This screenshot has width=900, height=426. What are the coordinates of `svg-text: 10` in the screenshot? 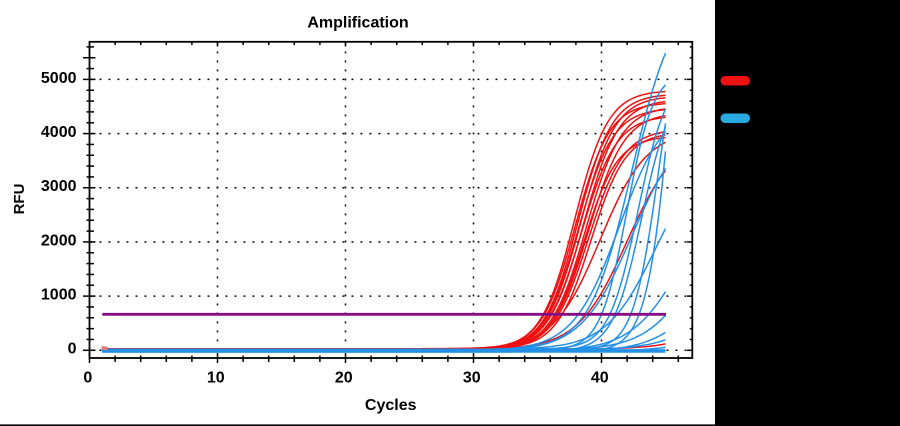 It's located at (216, 377).